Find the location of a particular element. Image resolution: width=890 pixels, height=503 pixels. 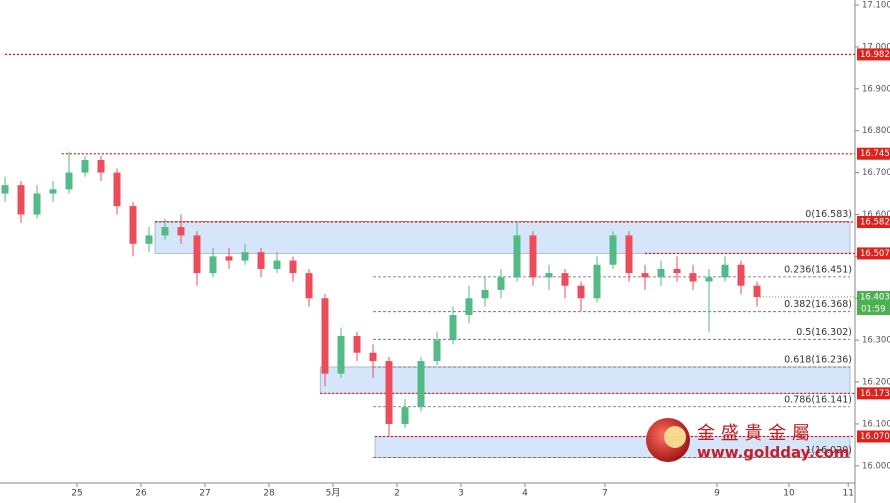

y-tick-label: 16.900 is located at coordinates (876, 89).